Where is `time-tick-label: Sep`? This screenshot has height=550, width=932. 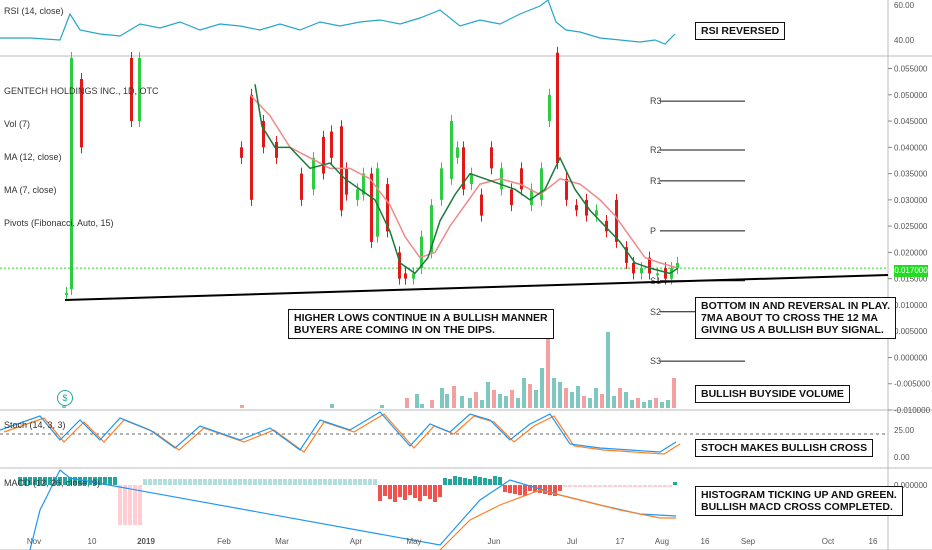 time-tick-label: Sep is located at coordinates (748, 541).